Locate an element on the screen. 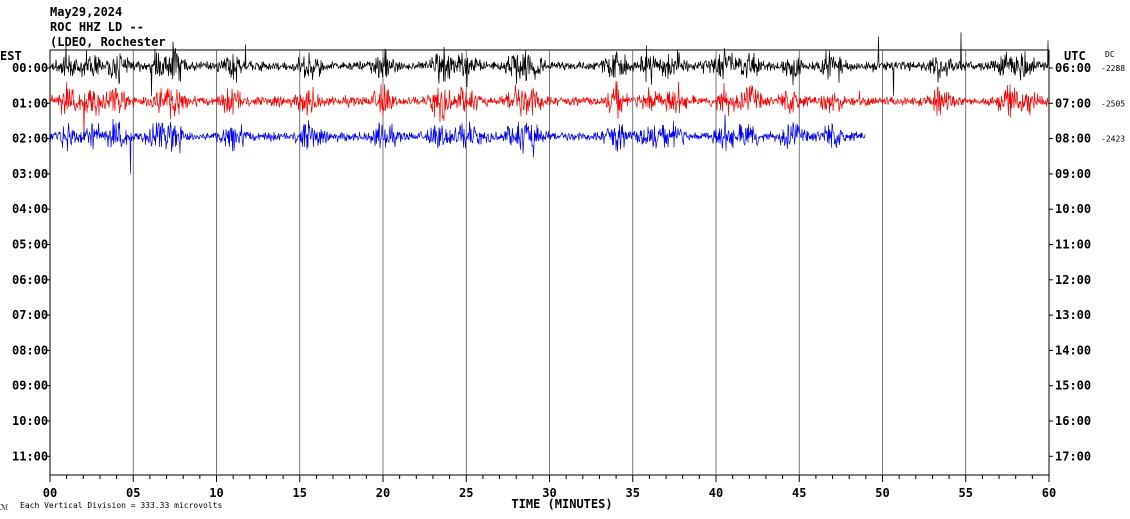 Image resolution: width=1130 pixels, height=519 pixels. x-tick-label: 35 is located at coordinates (633, 493).